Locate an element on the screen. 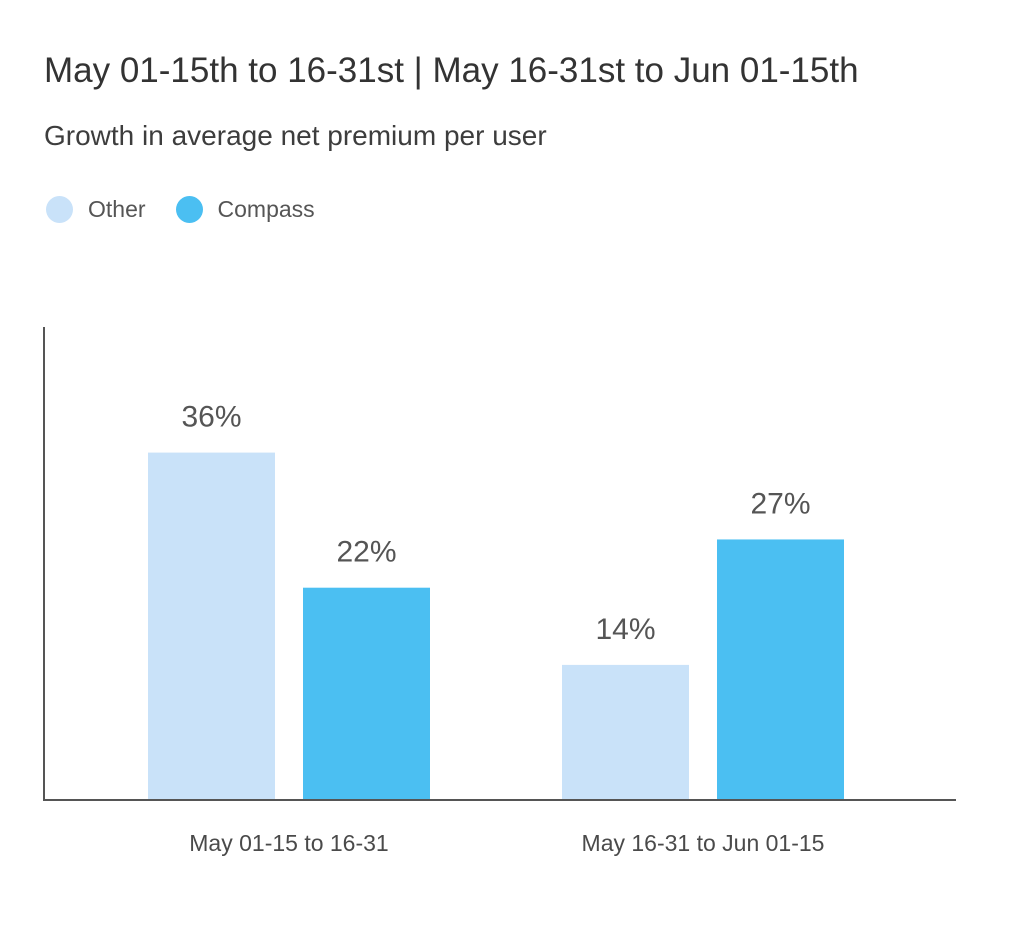  legend-item-other: Other is located at coordinates (96, 209).